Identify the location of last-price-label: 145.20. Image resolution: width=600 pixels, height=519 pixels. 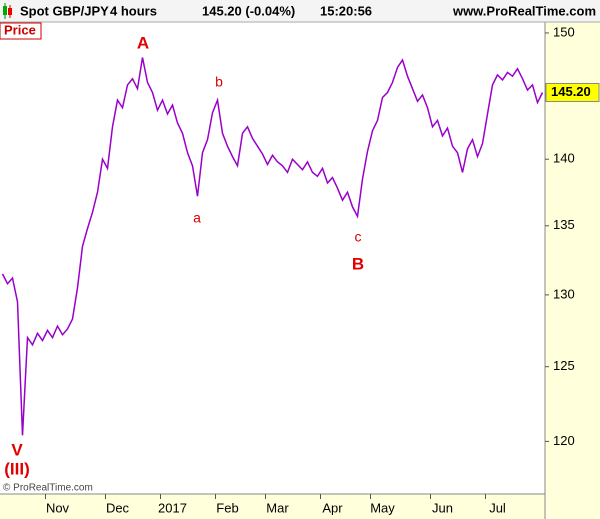
(571, 91).